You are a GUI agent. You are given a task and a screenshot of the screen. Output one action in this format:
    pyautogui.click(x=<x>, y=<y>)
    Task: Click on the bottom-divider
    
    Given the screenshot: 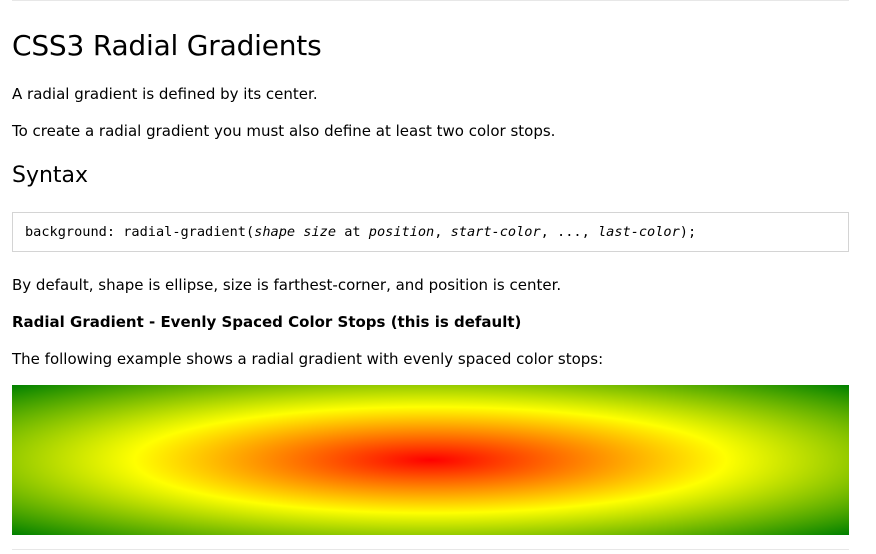 What is the action you would take?
    pyautogui.click(x=430, y=549)
    